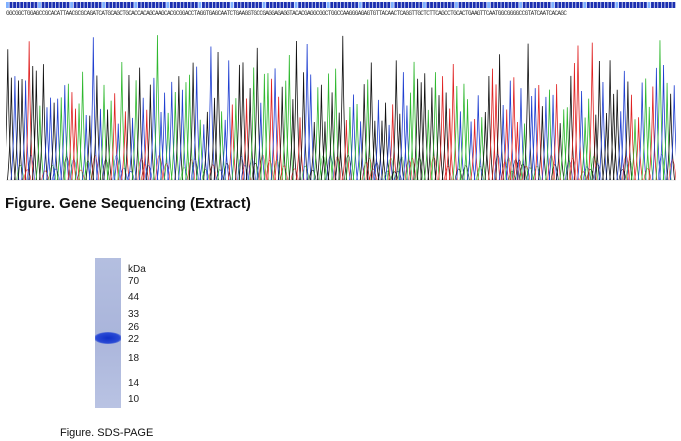 The height and width of the screenshot is (441, 681). Describe the element at coordinates (134, 383) in the screenshot. I see `marker-label-14: 14` at that location.